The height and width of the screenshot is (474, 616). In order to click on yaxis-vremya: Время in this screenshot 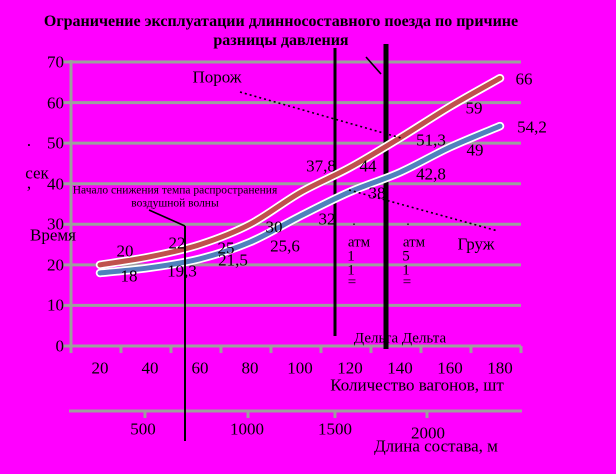, I will do `click(53, 235)`.